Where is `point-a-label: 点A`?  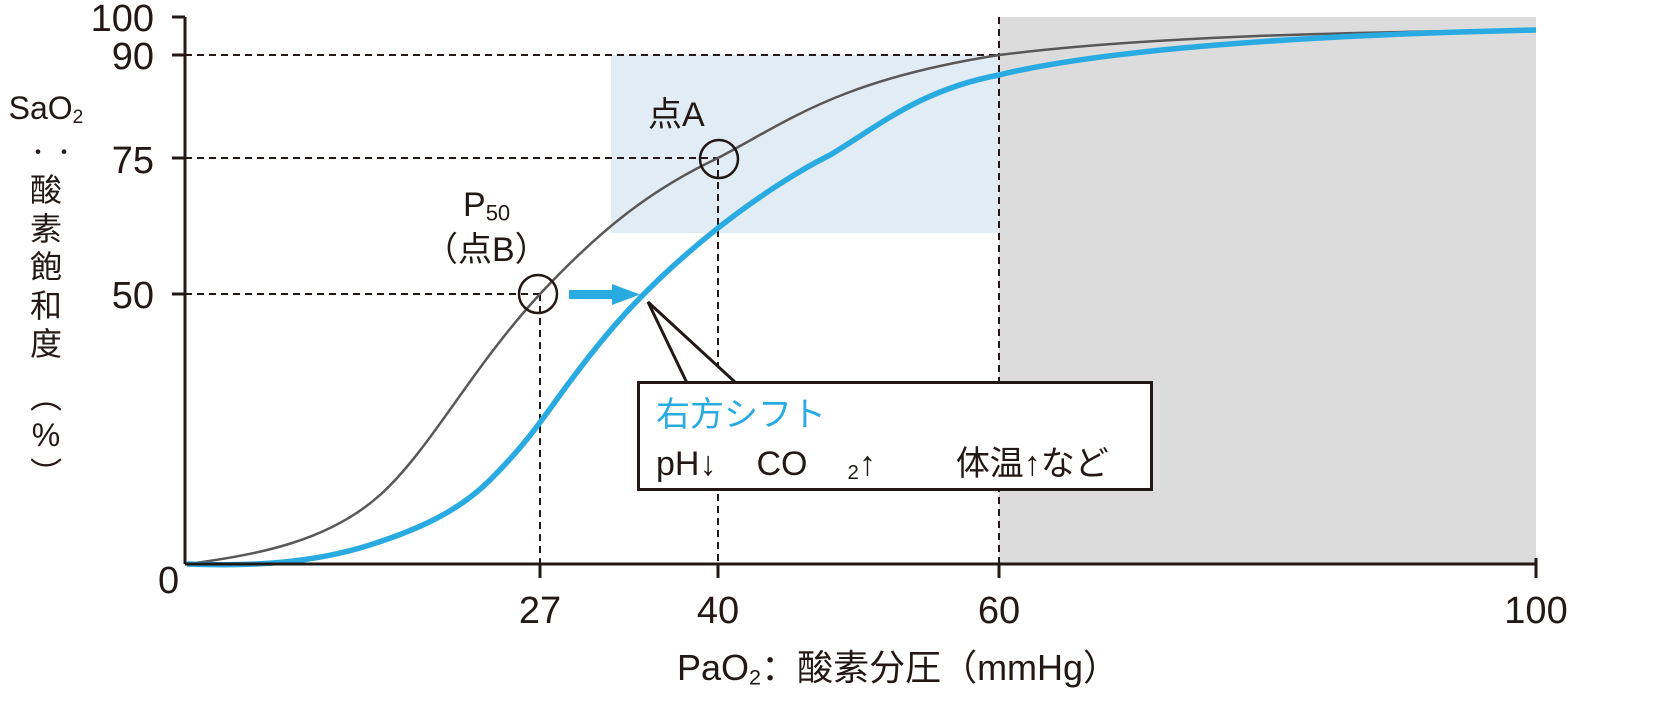
point-a-label: 点A is located at coordinates (676, 115).